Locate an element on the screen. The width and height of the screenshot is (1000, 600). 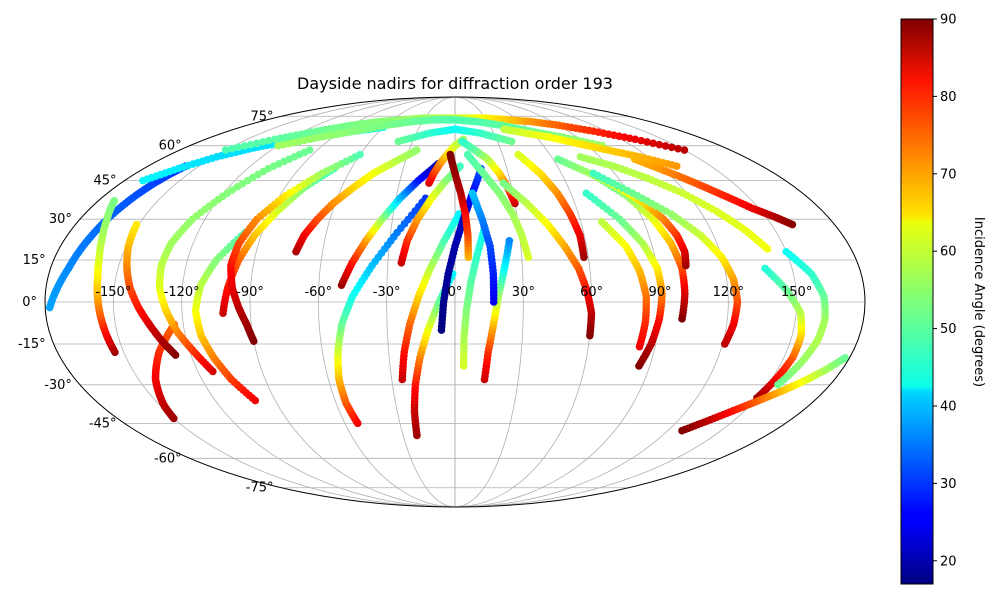
colorbar-tick-label: 40 is located at coordinates (948, 406).